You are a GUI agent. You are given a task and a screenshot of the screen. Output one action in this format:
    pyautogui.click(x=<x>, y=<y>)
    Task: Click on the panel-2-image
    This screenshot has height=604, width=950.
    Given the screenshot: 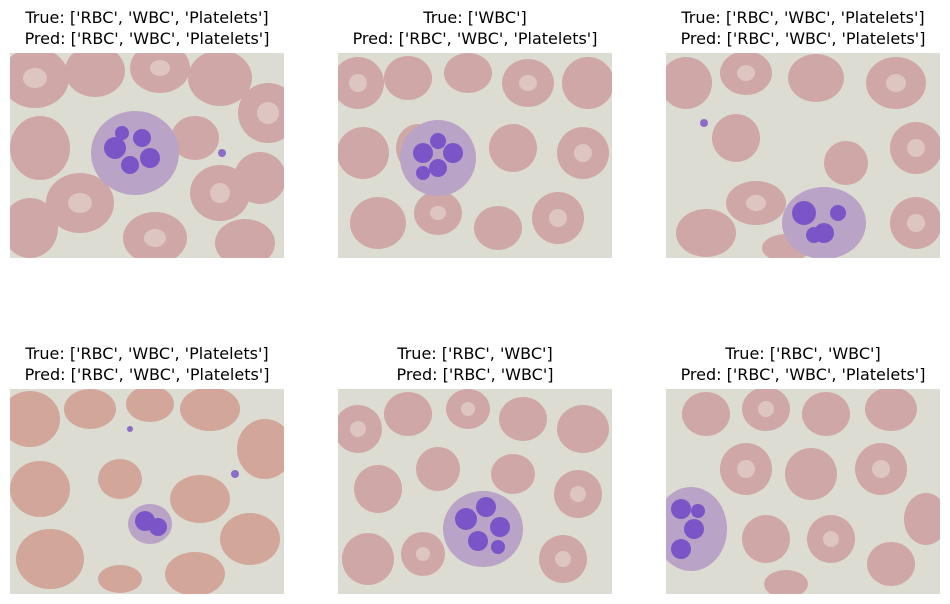 What is the action you would take?
    pyautogui.click(x=475, y=155)
    